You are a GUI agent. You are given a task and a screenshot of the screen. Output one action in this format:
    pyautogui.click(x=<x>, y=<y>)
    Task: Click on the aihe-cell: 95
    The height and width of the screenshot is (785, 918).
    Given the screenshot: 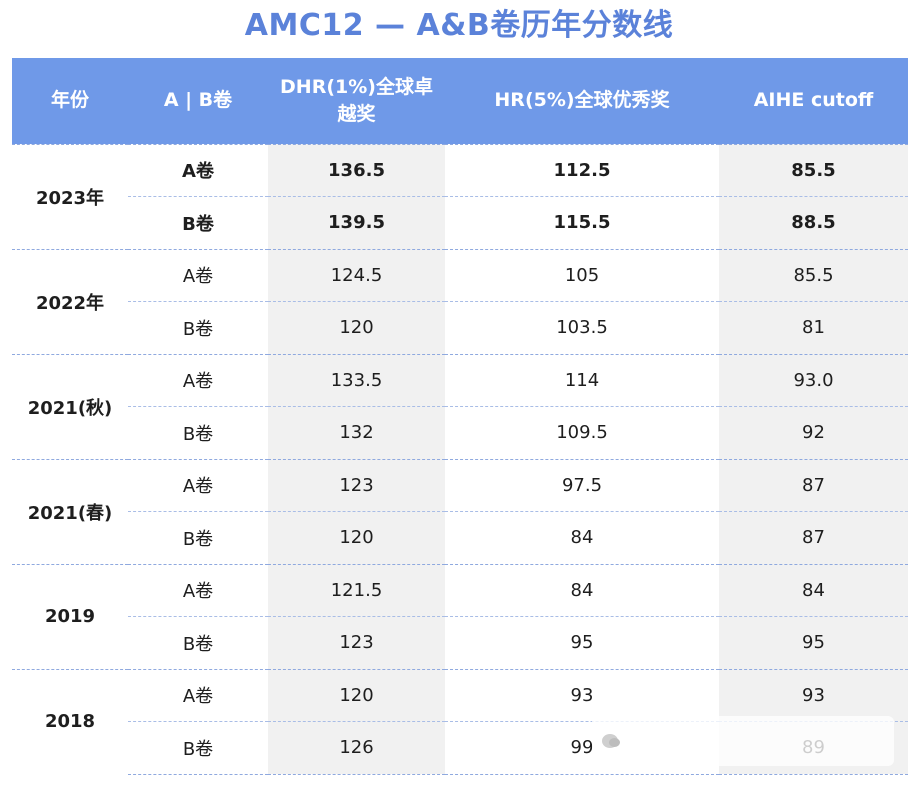 What is the action you would take?
    pyautogui.click(x=813, y=642)
    